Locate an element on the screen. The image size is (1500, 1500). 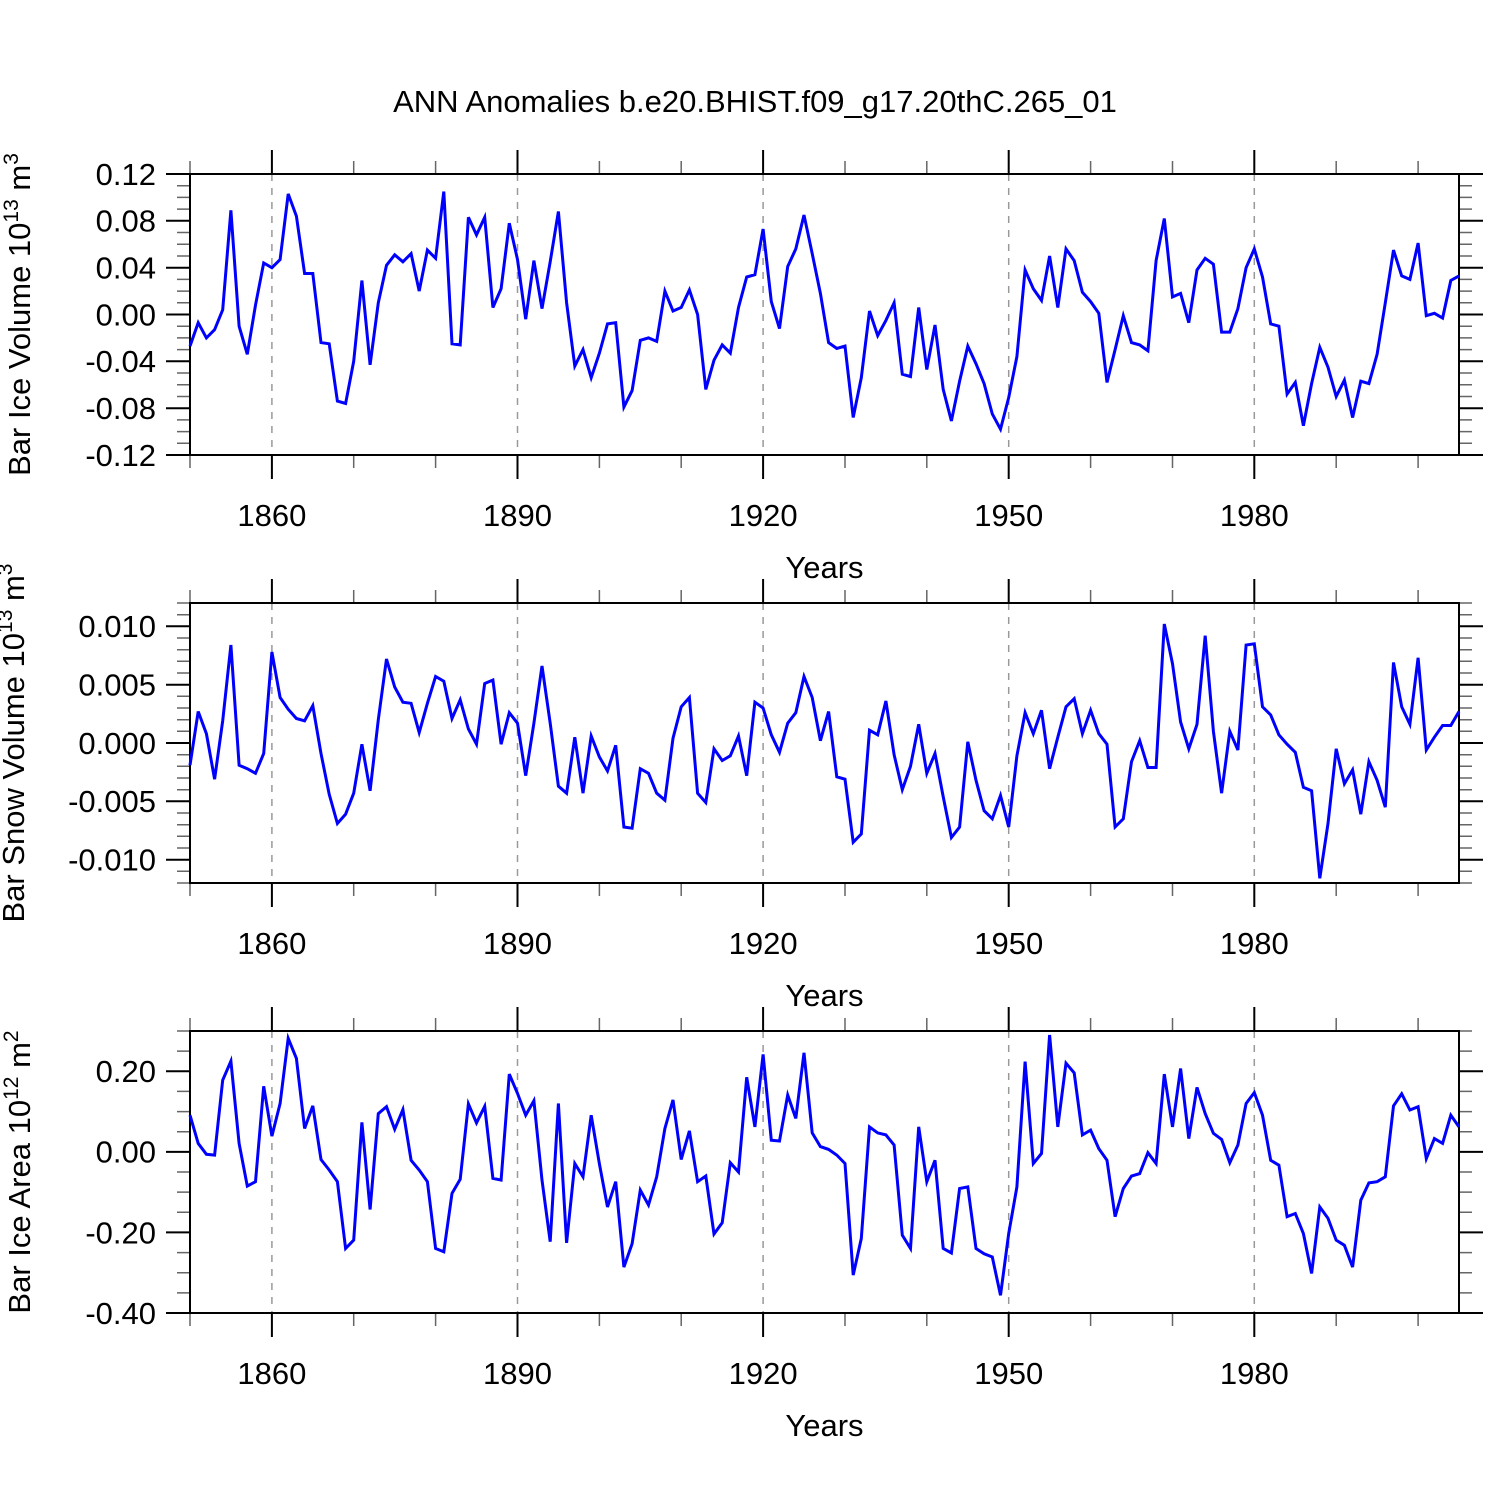
y-tick-label: -0.08 is located at coordinates (120, 408).